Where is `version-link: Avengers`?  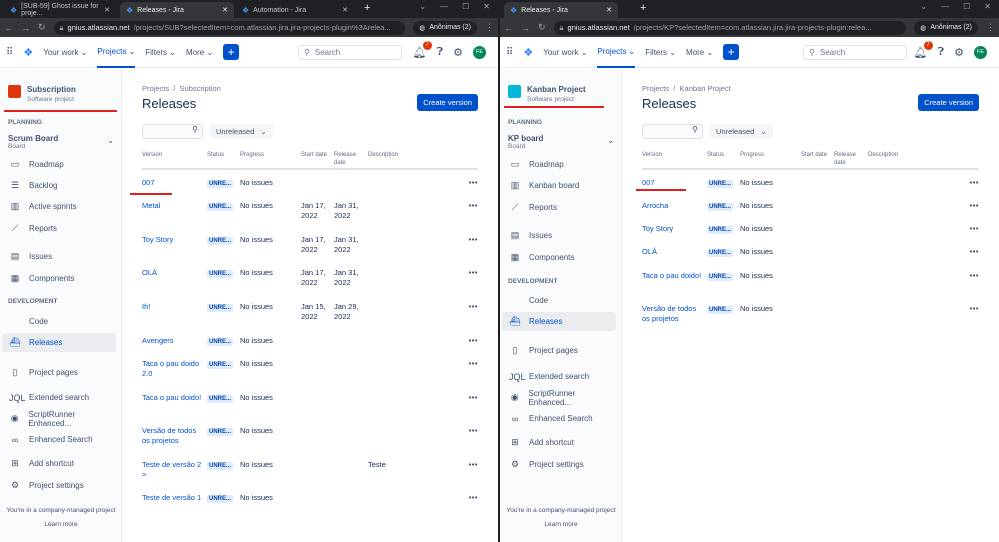 version-link: Avengers is located at coordinates (158, 340).